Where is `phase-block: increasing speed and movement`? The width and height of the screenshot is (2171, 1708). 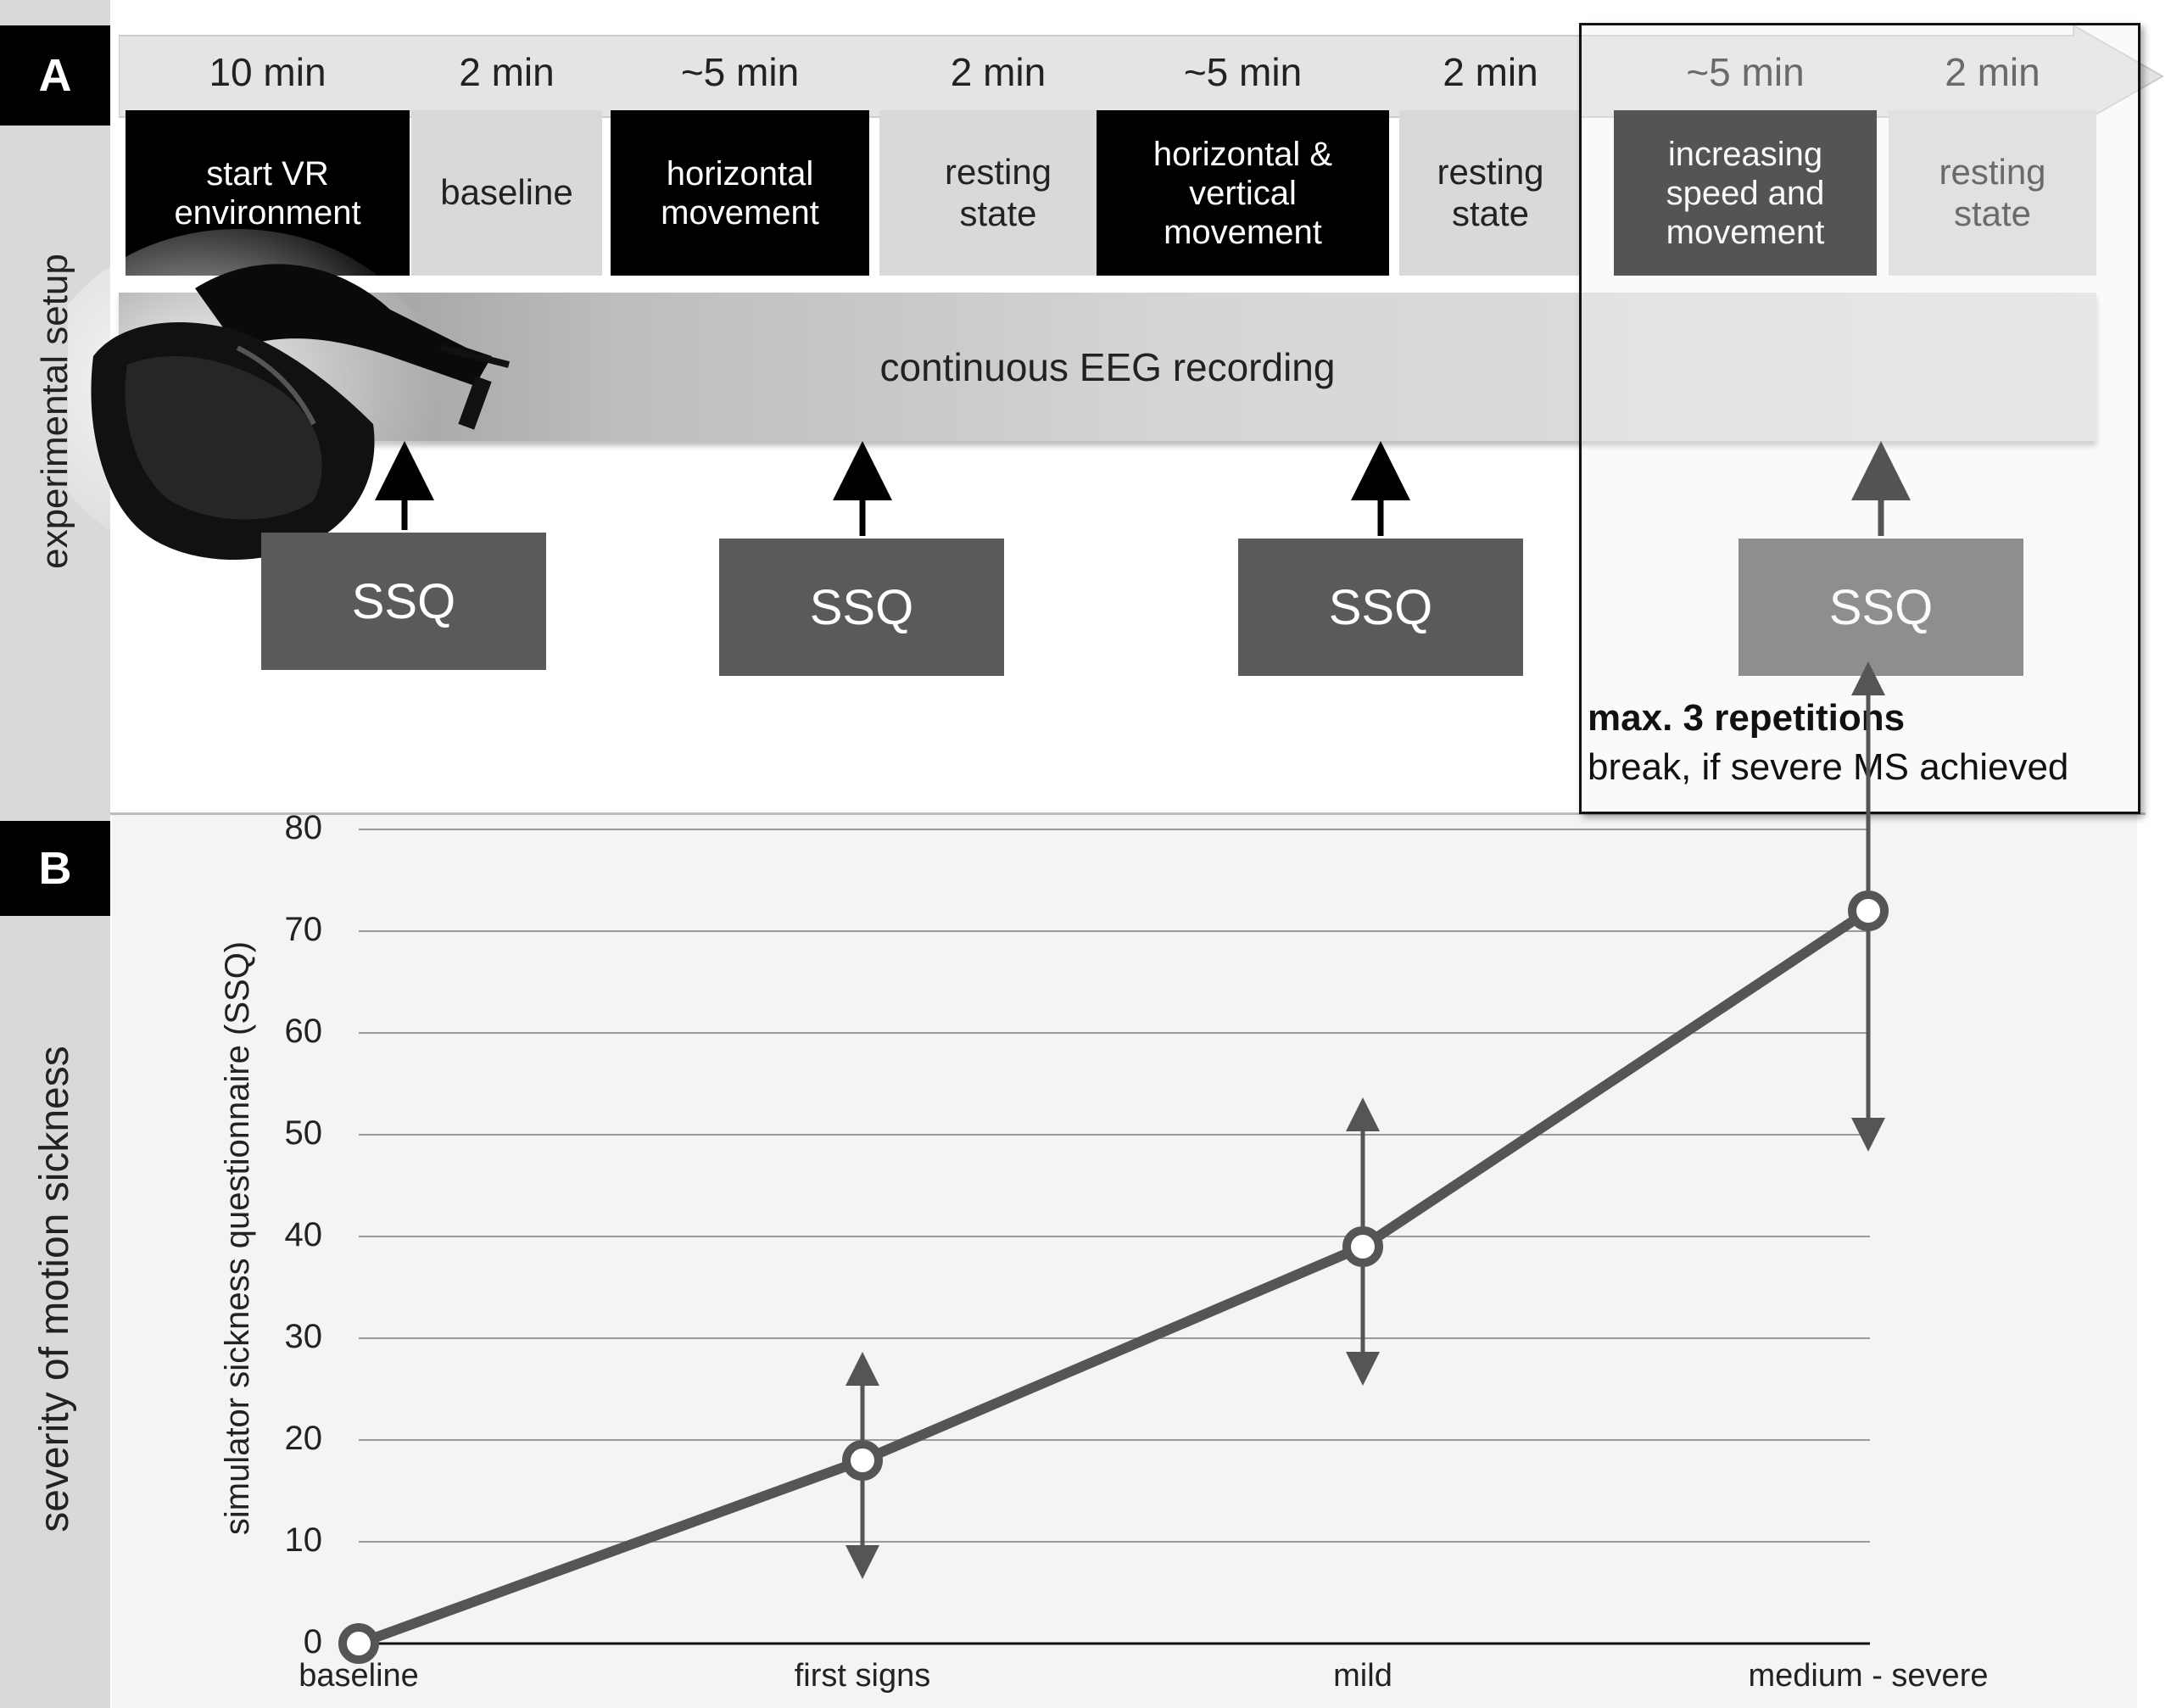 phase-block: increasing speed and movement is located at coordinates (1745, 193).